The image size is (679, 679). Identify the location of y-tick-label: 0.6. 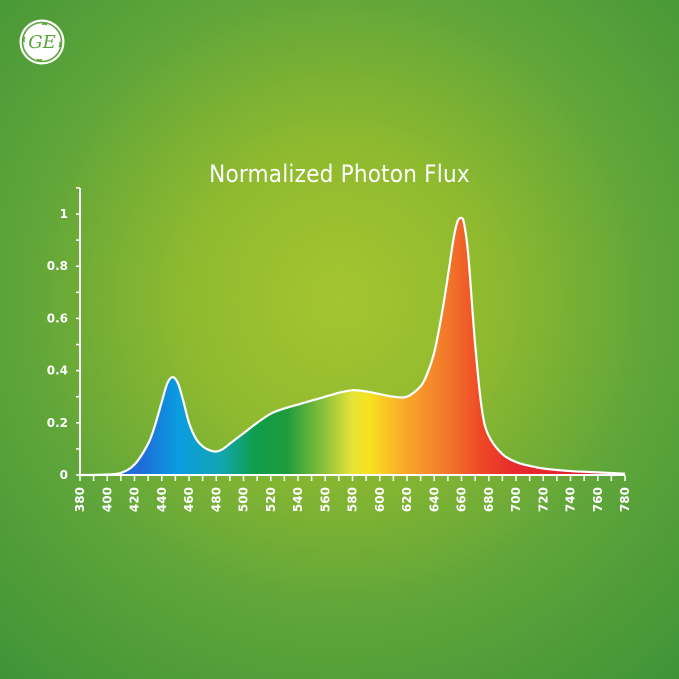
(57, 318).